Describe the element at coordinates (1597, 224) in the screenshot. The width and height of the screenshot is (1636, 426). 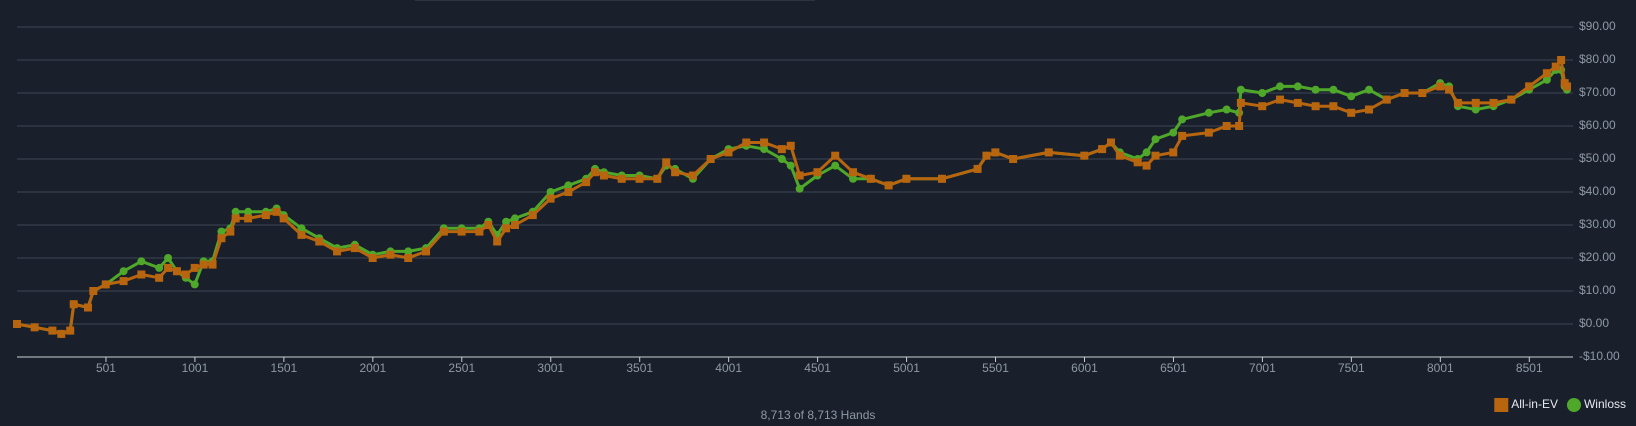
I see `y-tick-label: $30.00` at that location.